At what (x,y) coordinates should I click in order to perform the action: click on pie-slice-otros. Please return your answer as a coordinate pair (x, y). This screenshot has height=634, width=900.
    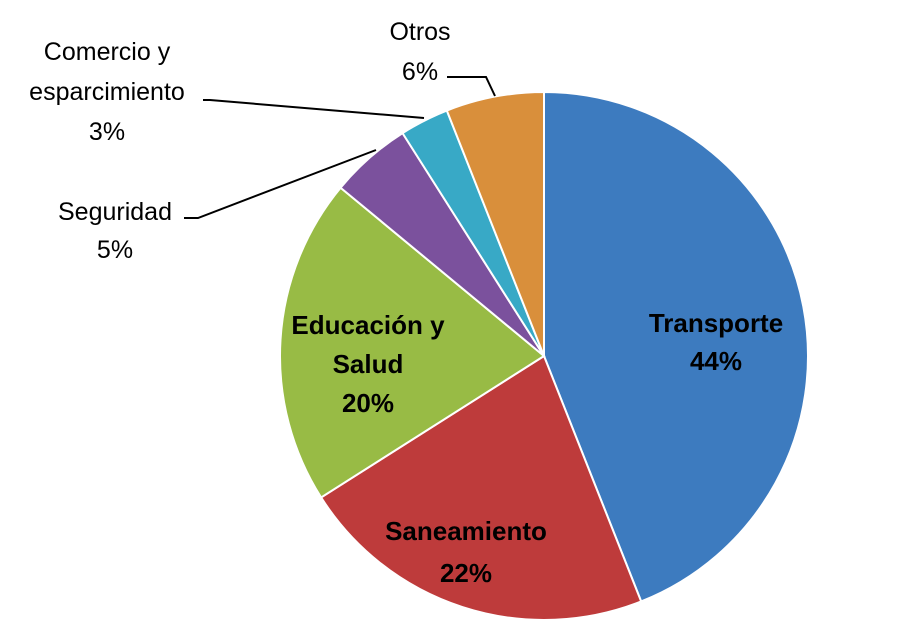
    Looking at the image, I should click on (495, 223).